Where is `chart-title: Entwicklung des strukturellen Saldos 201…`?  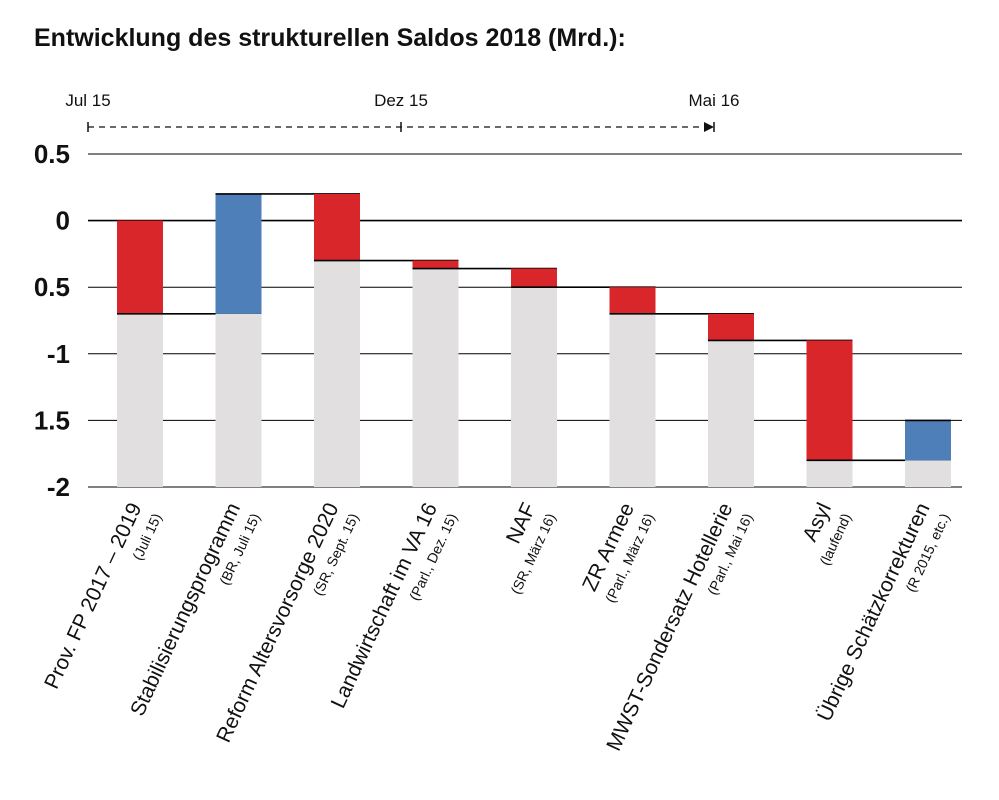
chart-title: Entwicklung des strukturellen Saldos 201… is located at coordinates (330, 38).